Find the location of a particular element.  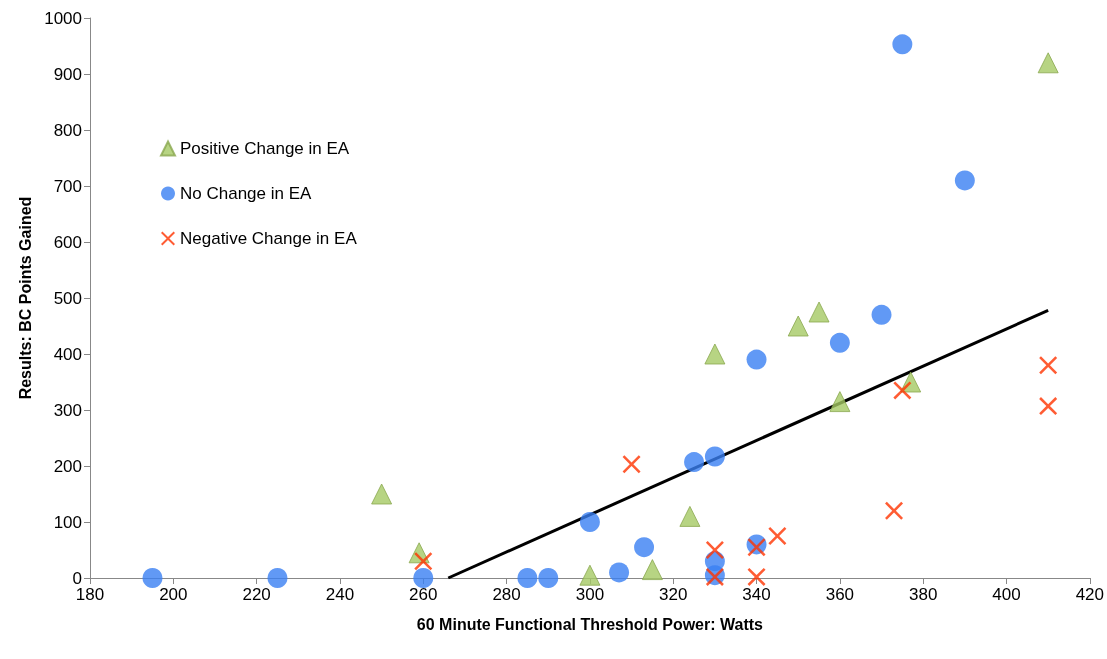

x-tick-label: 400 is located at coordinates (1006, 594).